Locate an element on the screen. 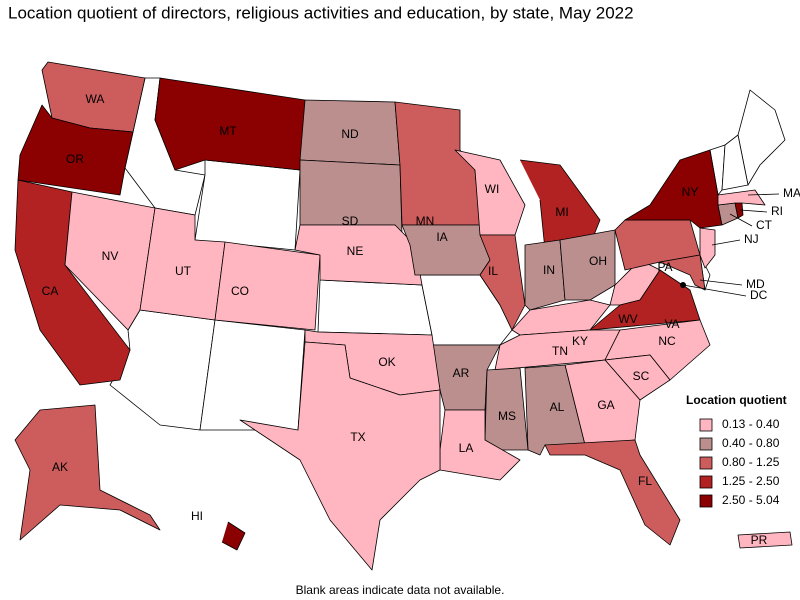  legend-label: 0.40 - 0.80 is located at coordinates (751, 443).